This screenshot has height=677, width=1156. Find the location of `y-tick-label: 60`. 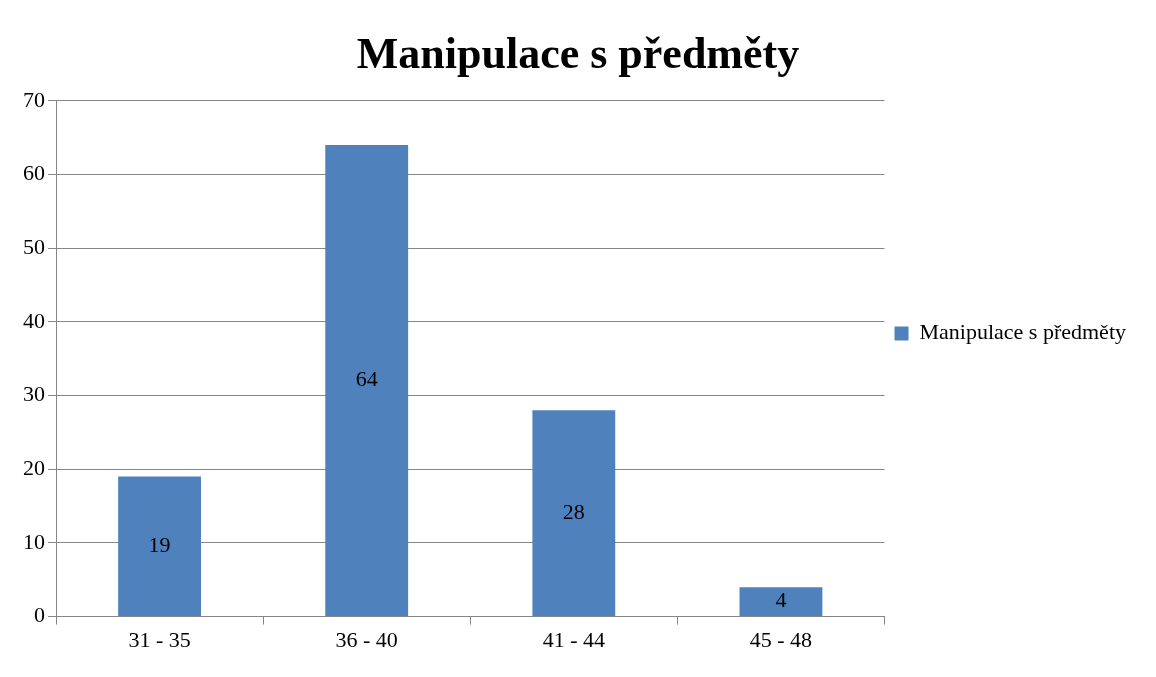

y-tick-label: 60 is located at coordinates (34, 173).